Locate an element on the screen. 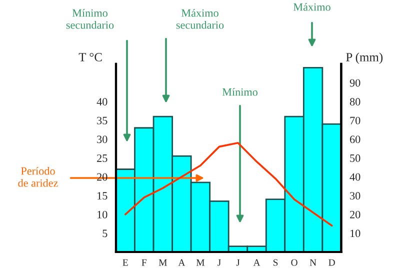  text: Período de aridez is located at coordinates (38, 176).